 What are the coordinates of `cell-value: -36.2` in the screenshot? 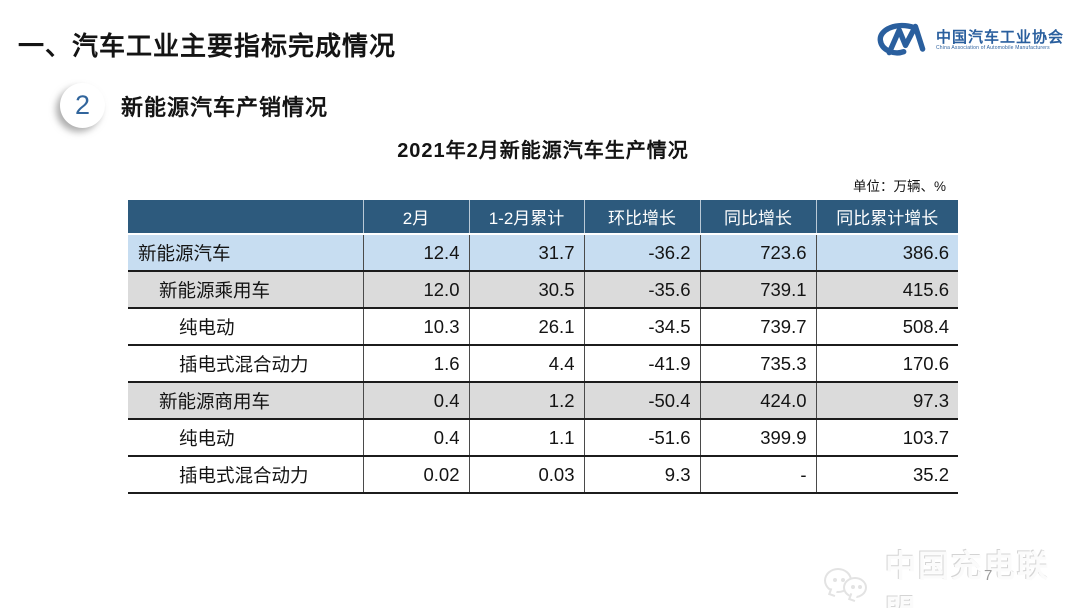 It's located at (642, 253).